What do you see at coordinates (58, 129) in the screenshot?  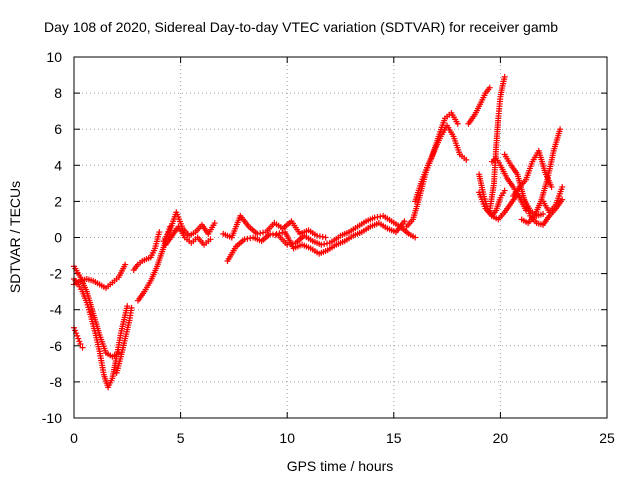 I see `y-tick-label: 6` at bounding box center [58, 129].